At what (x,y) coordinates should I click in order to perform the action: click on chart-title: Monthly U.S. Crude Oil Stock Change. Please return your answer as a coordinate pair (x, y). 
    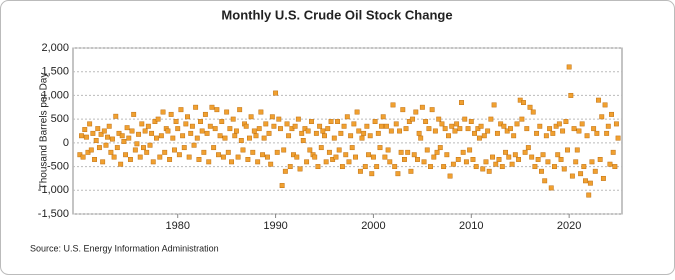
    Looking at the image, I should click on (336, 14).